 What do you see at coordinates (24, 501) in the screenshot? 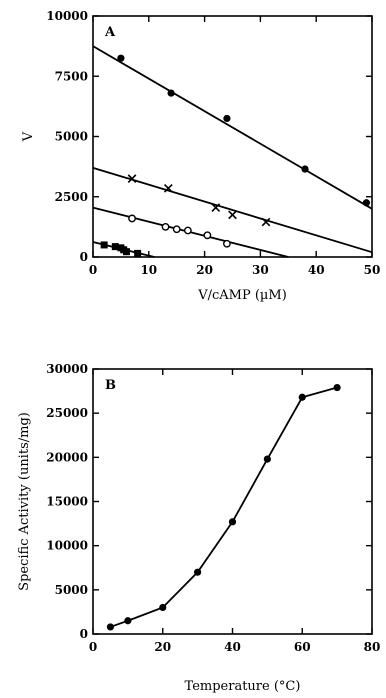
I see `panel-b-y-axis-label: Specific Activity (units/mg)` at bounding box center [24, 501].